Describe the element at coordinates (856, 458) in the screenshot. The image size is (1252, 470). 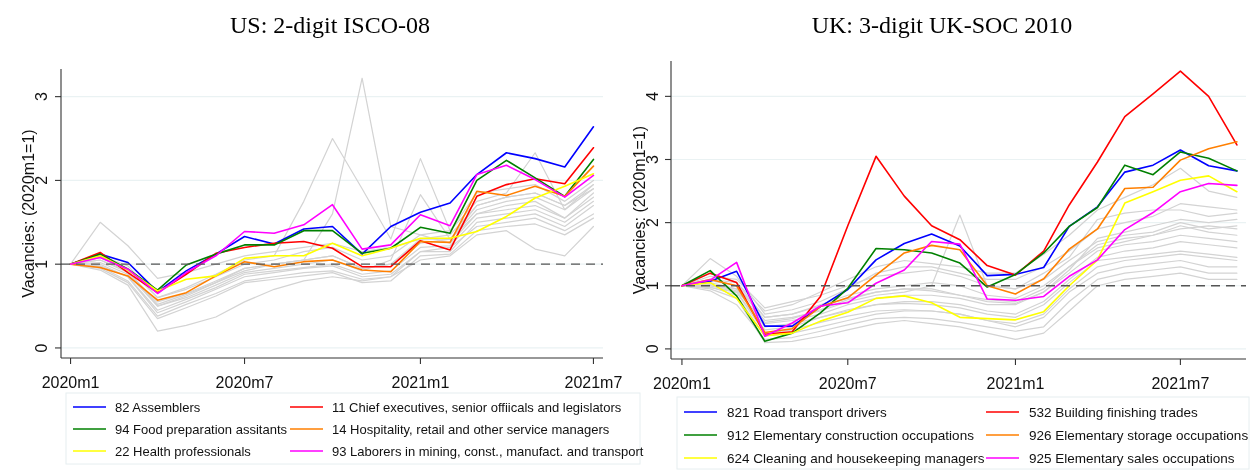
I see `legend-label: 624 Cleaning and housekeeping managers` at that location.